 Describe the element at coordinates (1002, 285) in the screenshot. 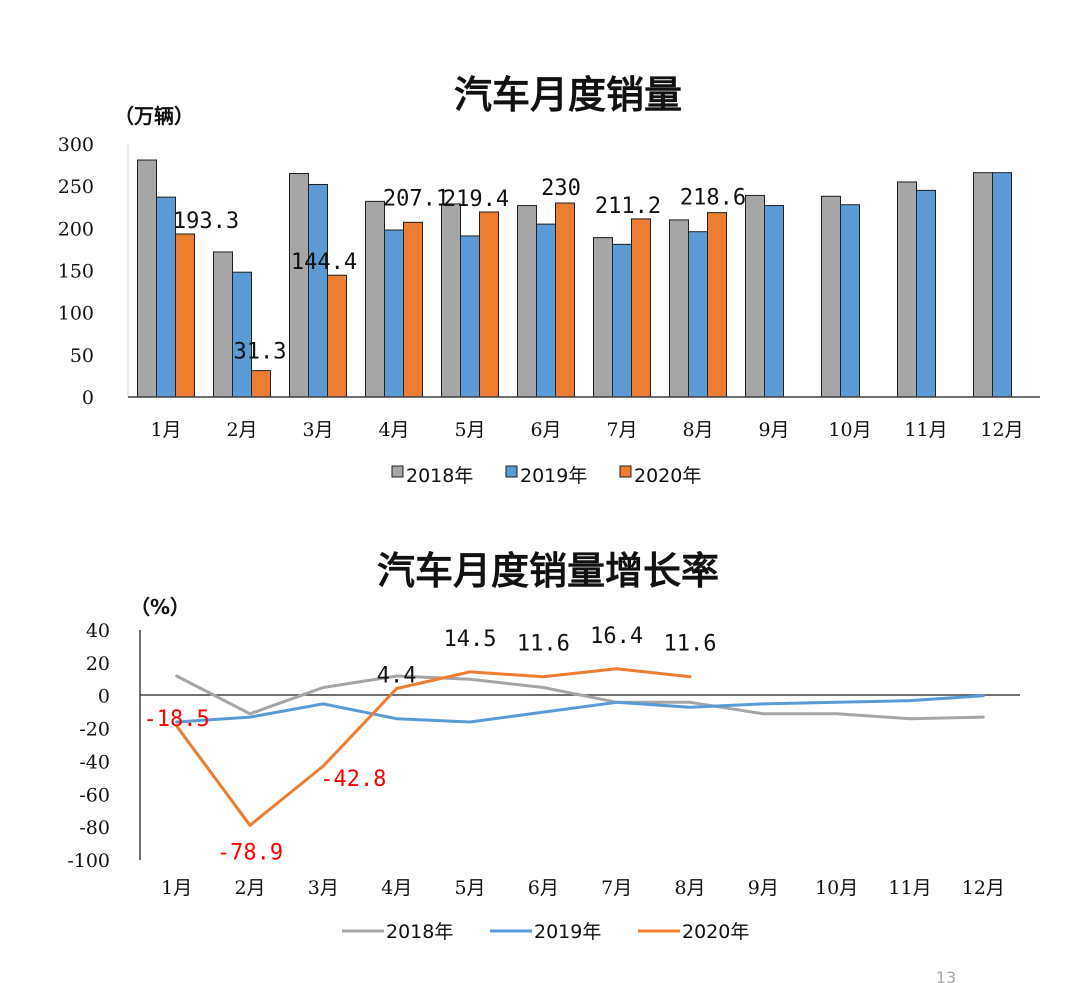

I see `bar-2019年-12月` at that location.